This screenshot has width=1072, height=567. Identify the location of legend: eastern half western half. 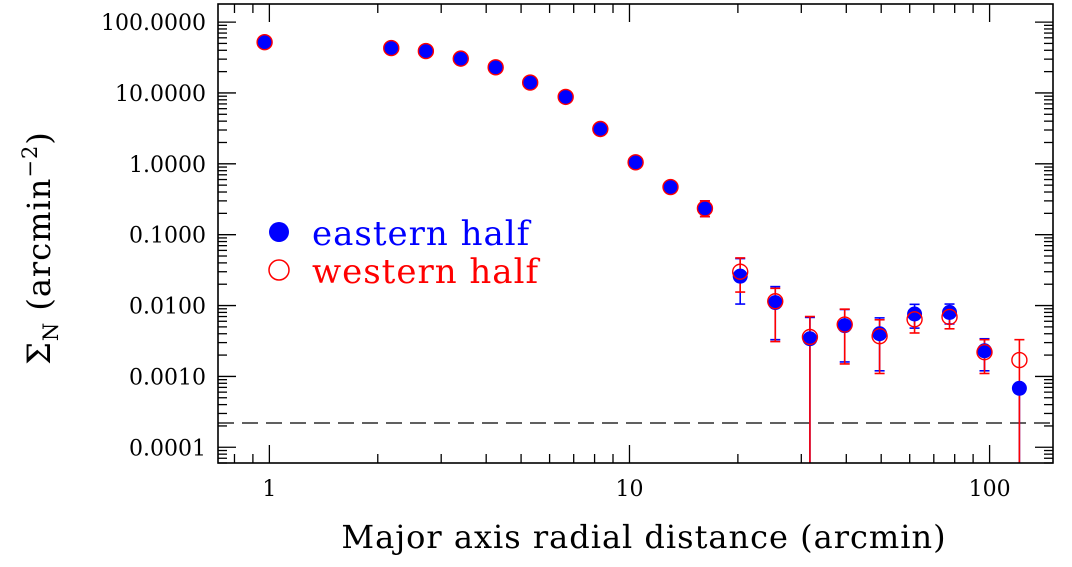
(404, 253).